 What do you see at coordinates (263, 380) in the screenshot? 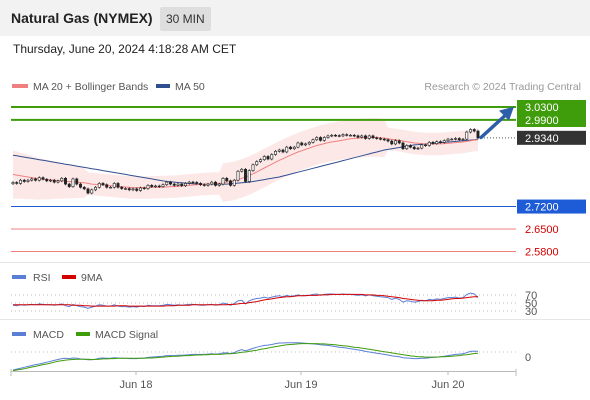
I see `time-axis: Jun 18 Jun 19 Jun 20` at bounding box center [263, 380].